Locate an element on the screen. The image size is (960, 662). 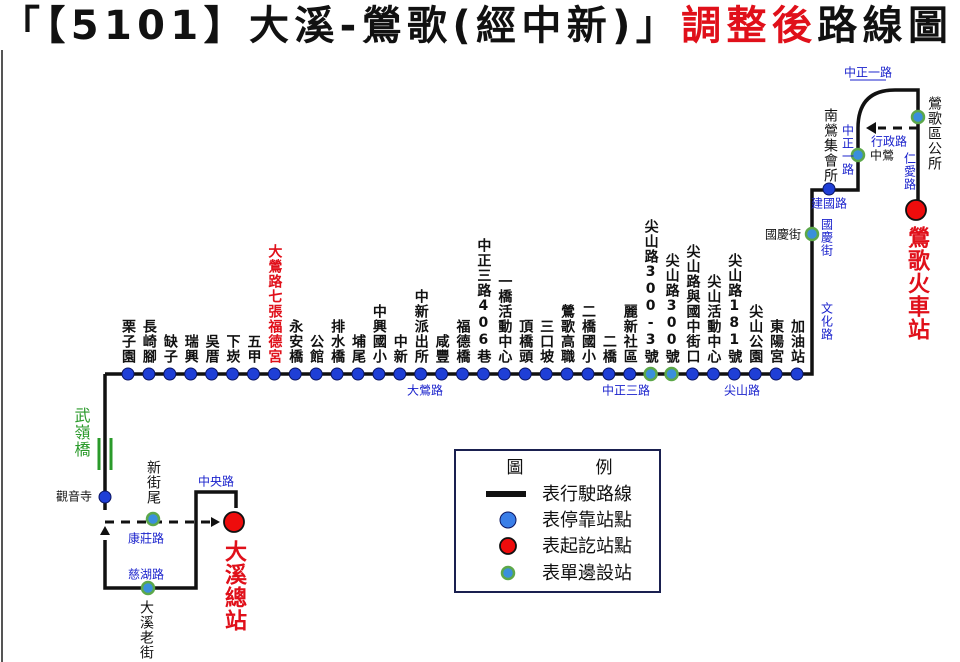
route-line is located at coordinates (170, 540).